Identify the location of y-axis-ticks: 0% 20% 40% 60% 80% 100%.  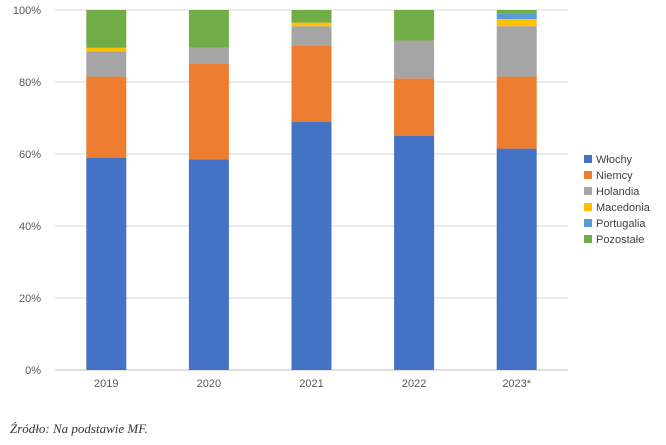
(27, 191).